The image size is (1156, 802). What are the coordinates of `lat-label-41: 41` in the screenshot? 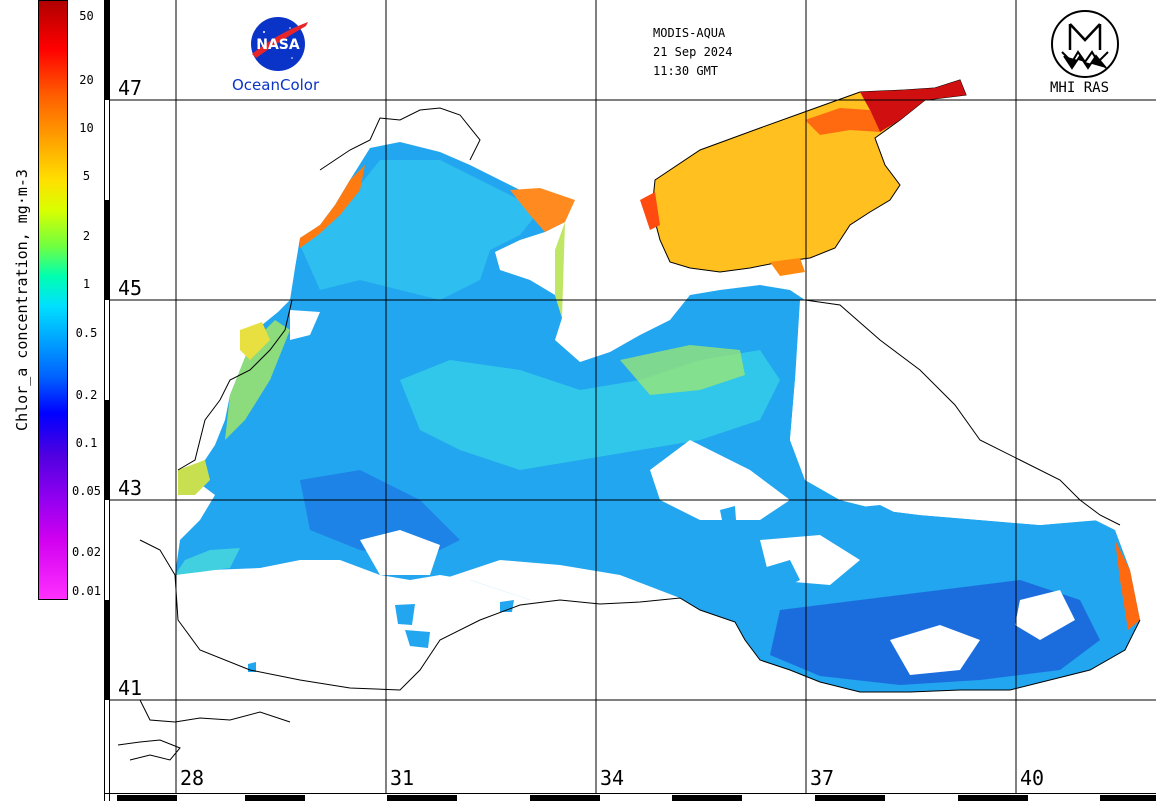 It's located at (130, 688).